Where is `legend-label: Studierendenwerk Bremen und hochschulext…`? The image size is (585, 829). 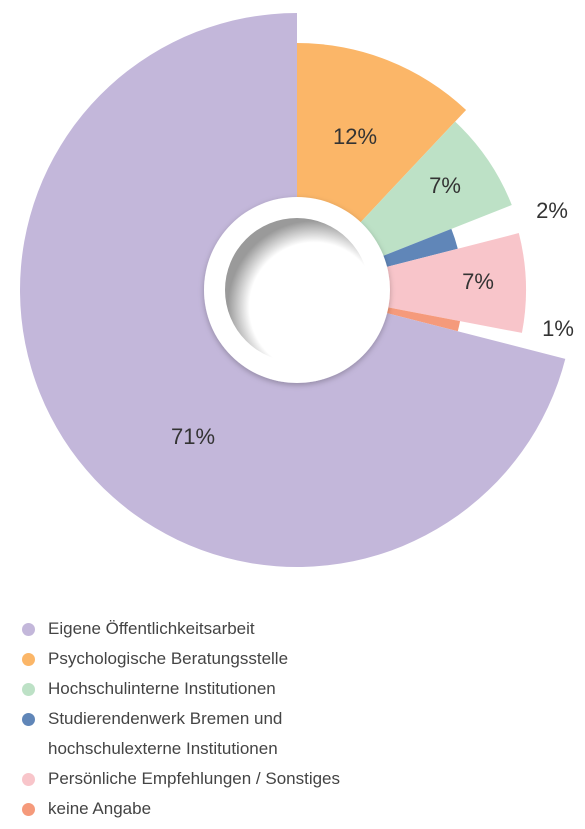
legend-label: Studierendenwerk Bremen und hochschulext… is located at coordinates (165, 733).